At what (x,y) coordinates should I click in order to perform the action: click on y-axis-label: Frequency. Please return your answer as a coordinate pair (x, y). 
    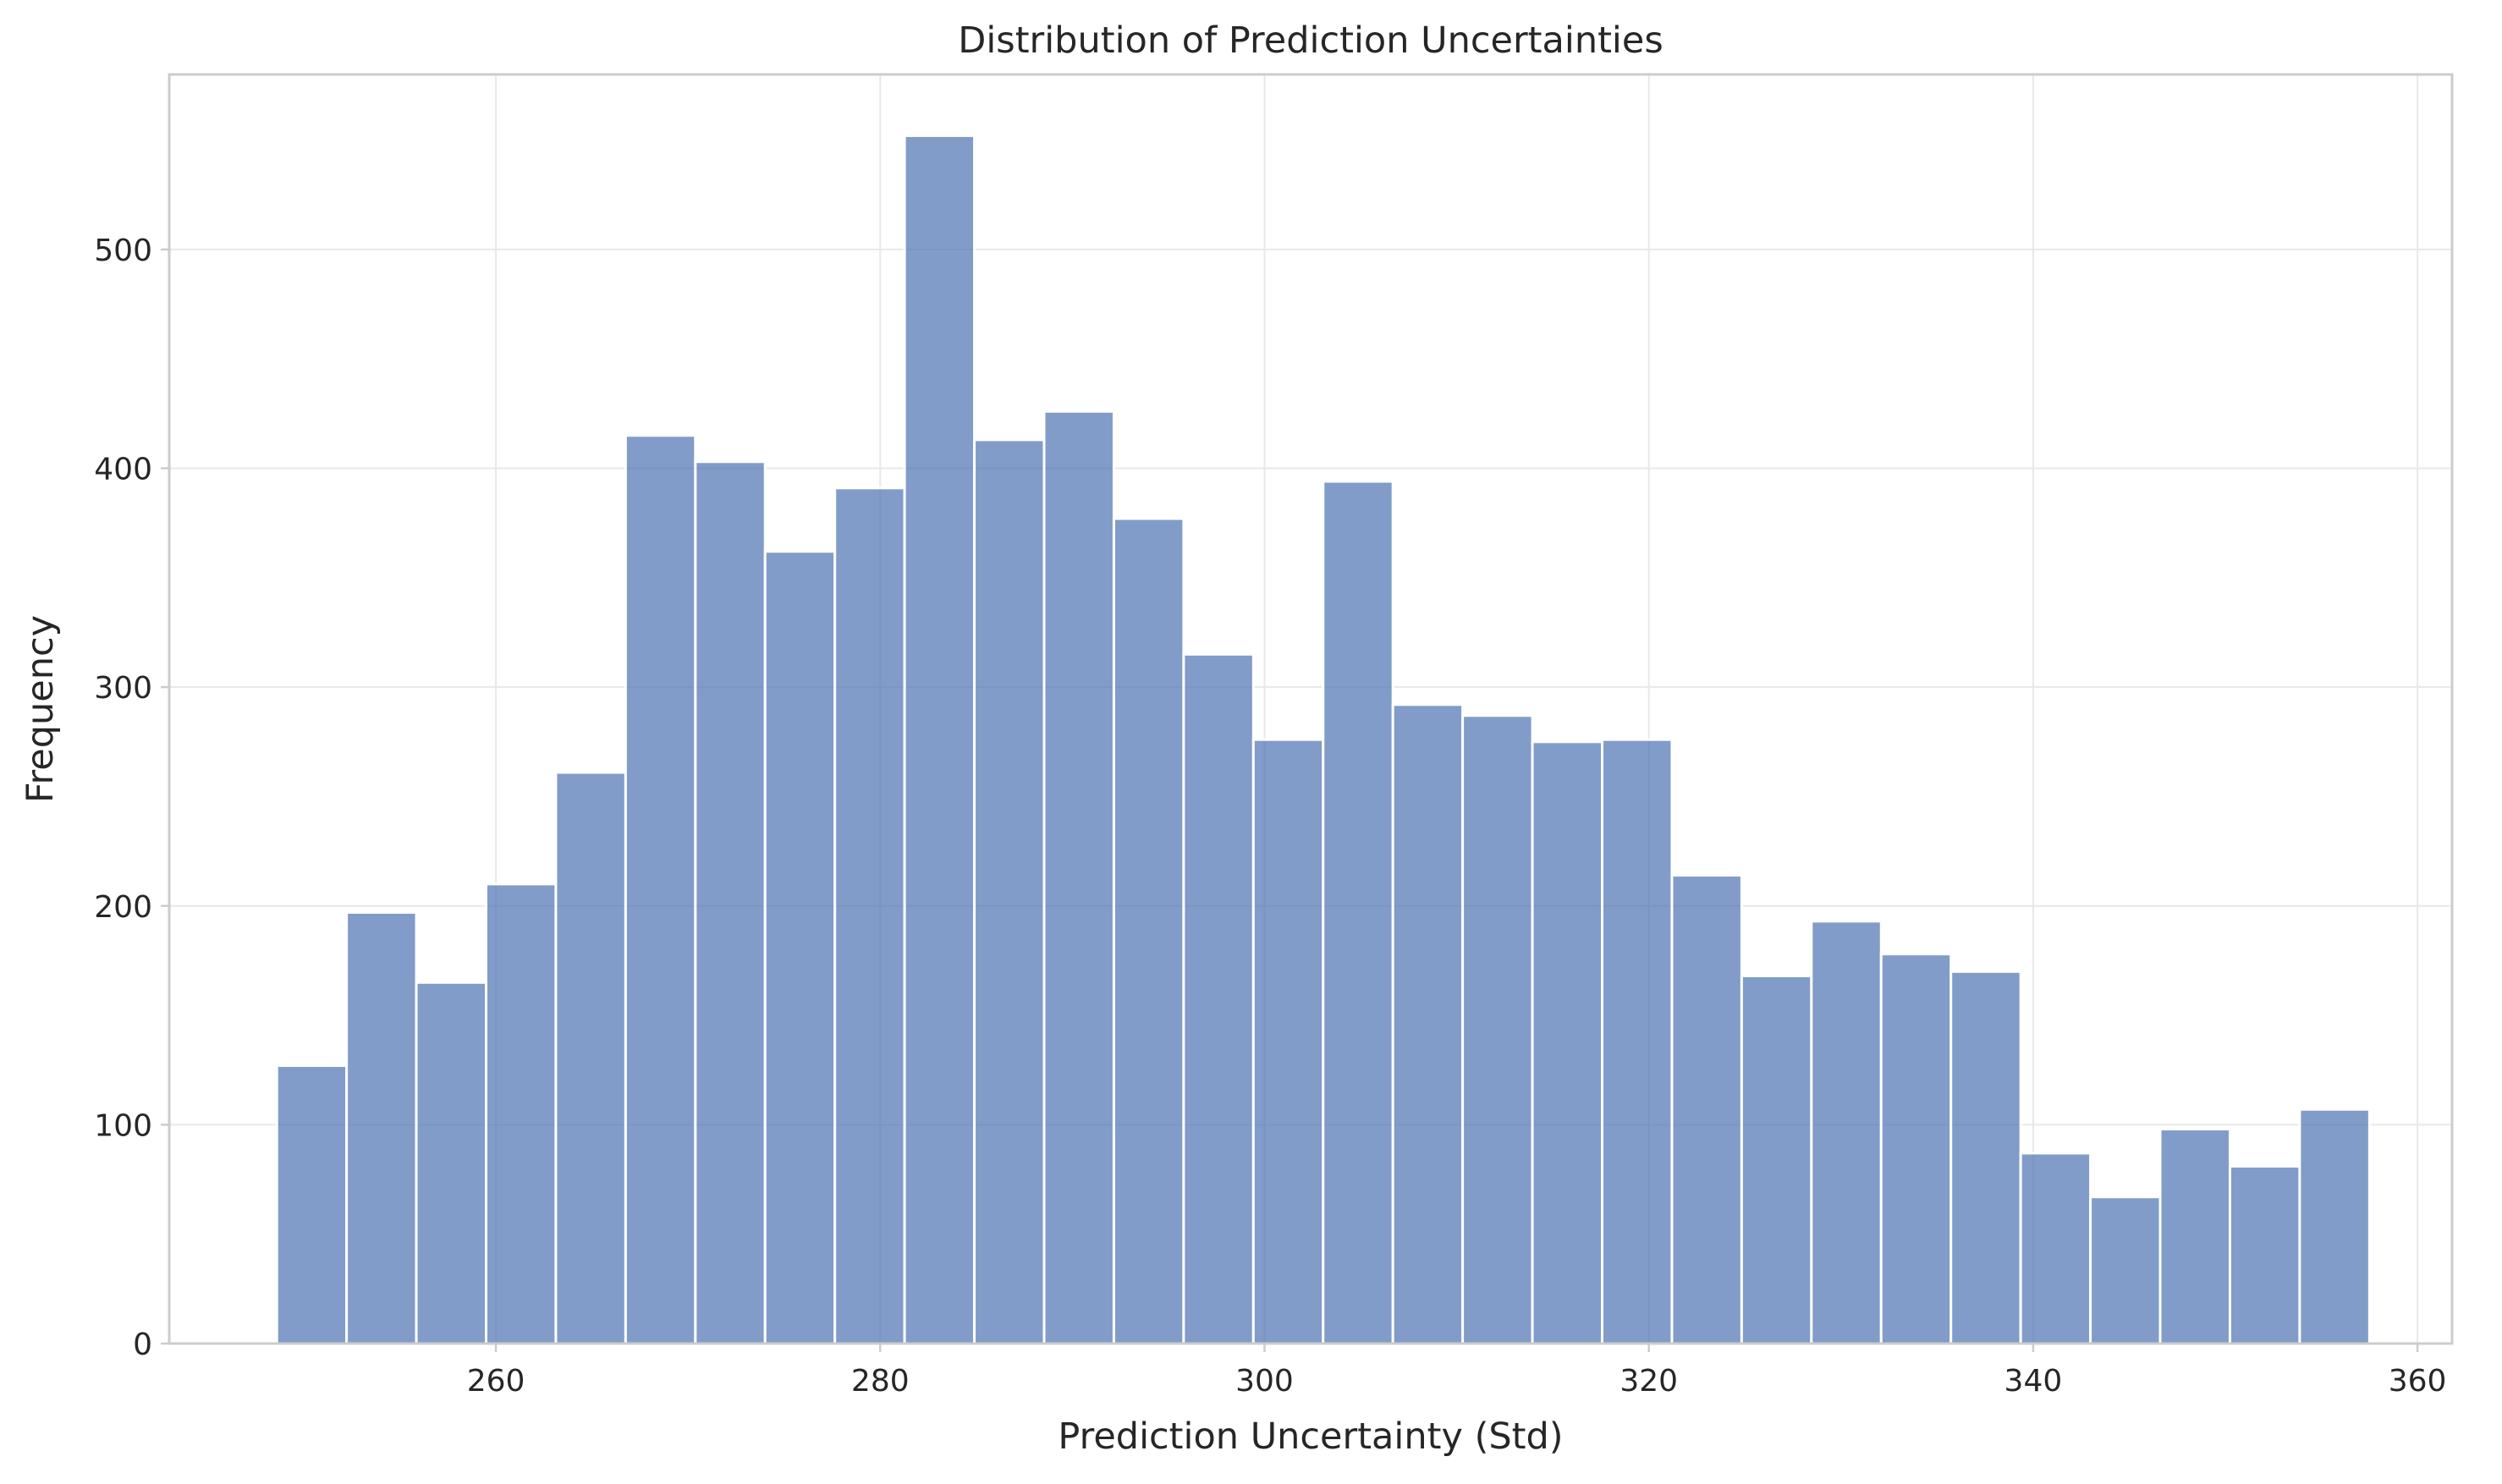
    Looking at the image, I should click on (40, 709).